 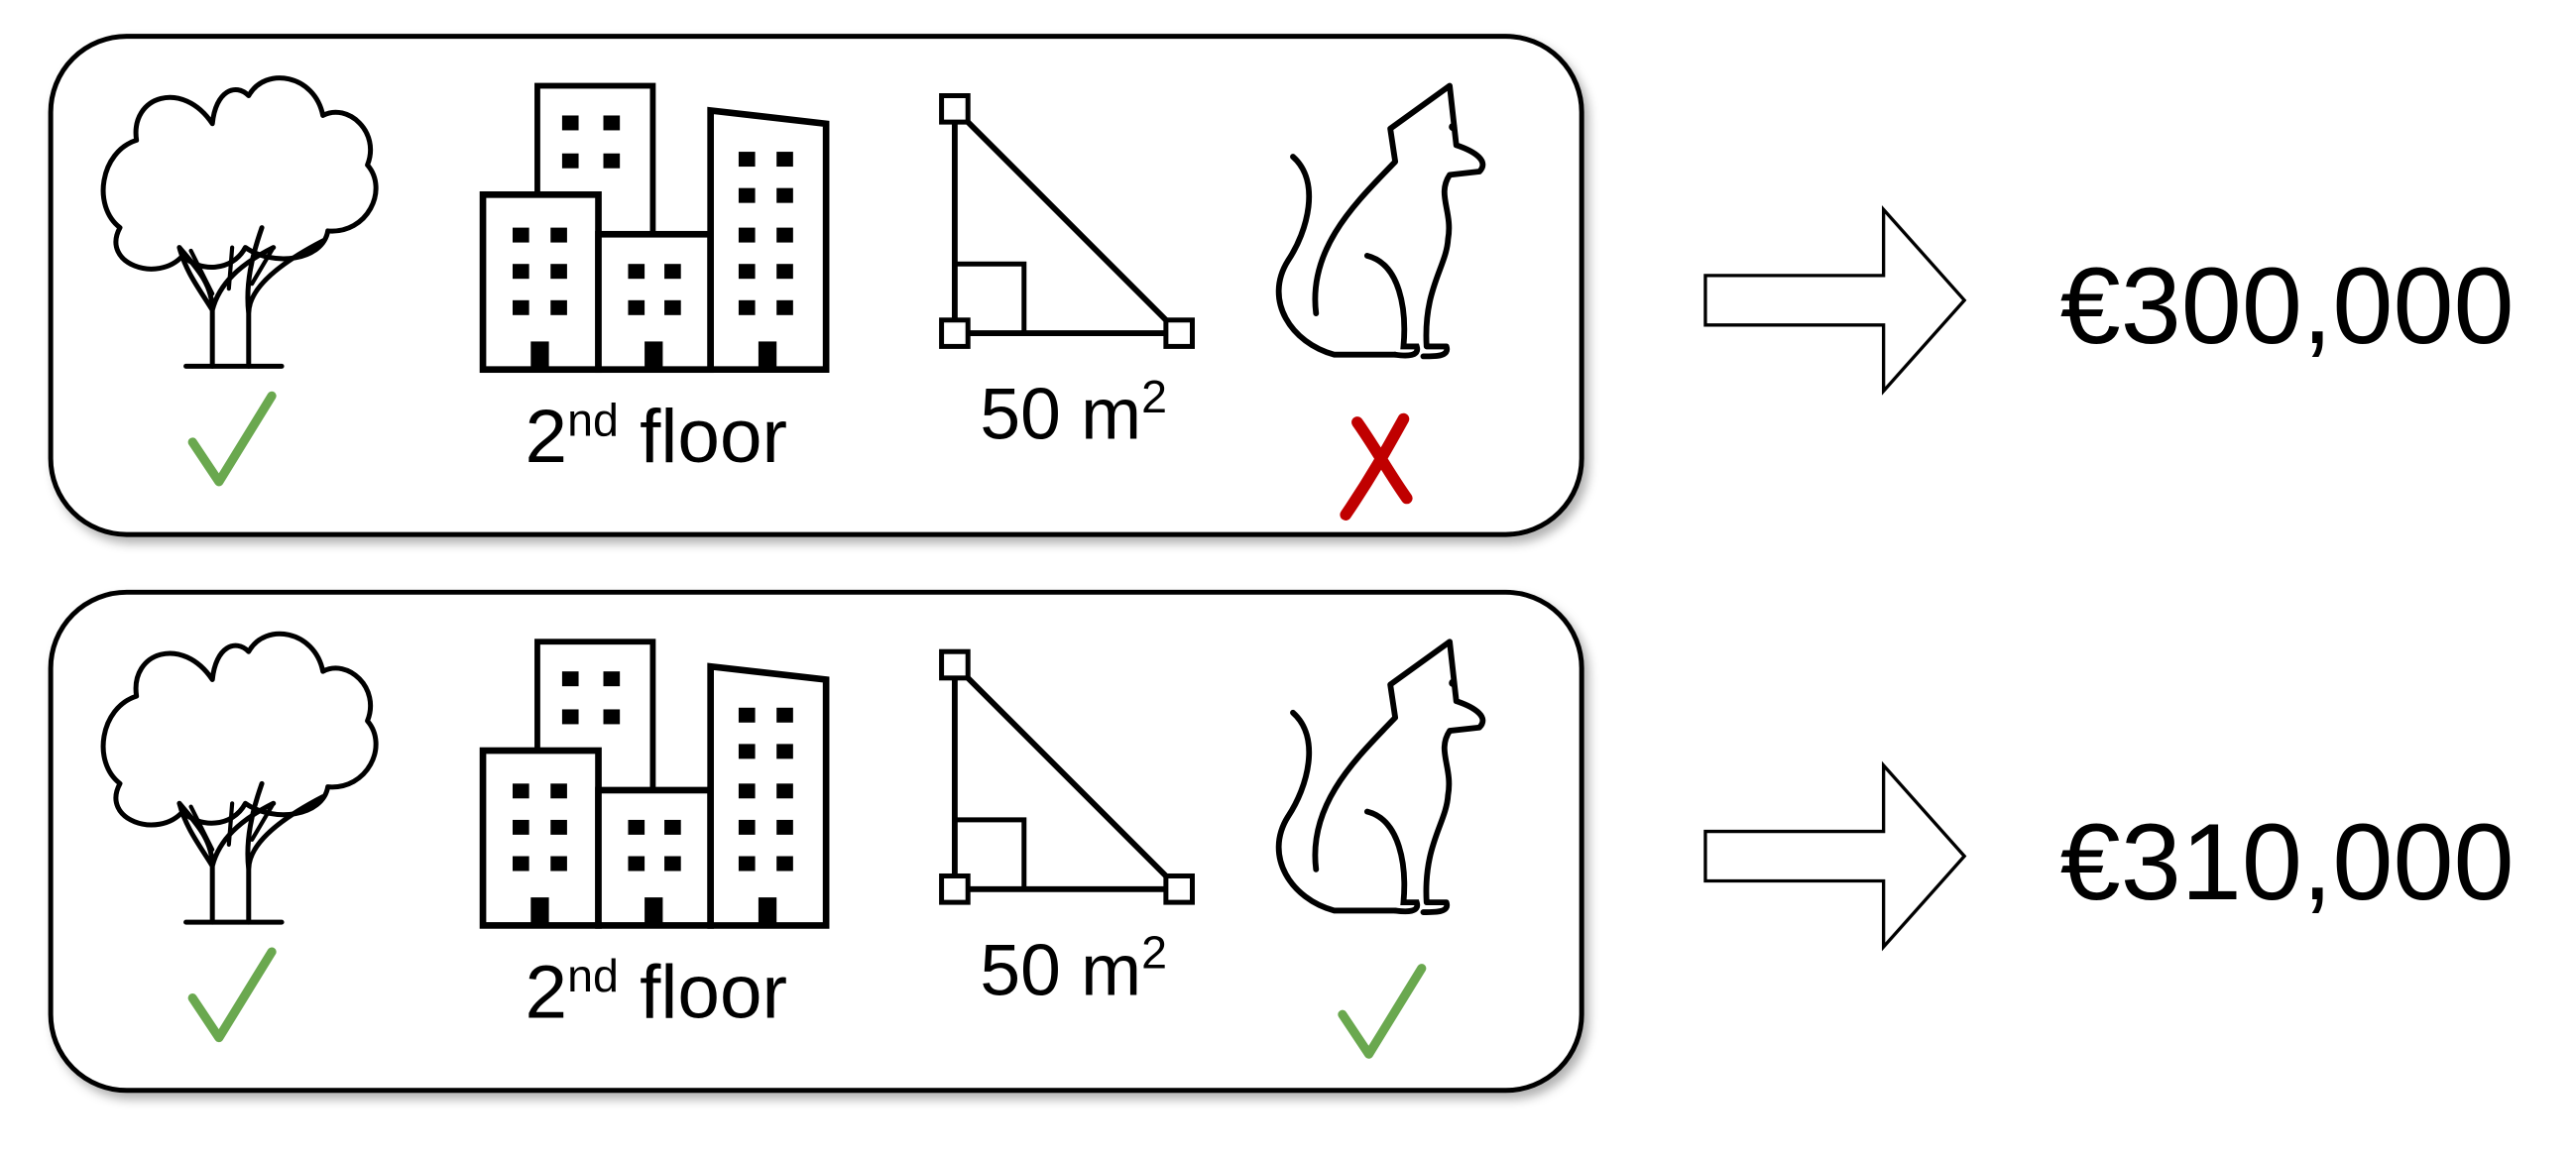 What do you see at coordinates (2288, 862) in the screenshot?
I see `price-label: €310,000` at bounding box center [2288, 862].